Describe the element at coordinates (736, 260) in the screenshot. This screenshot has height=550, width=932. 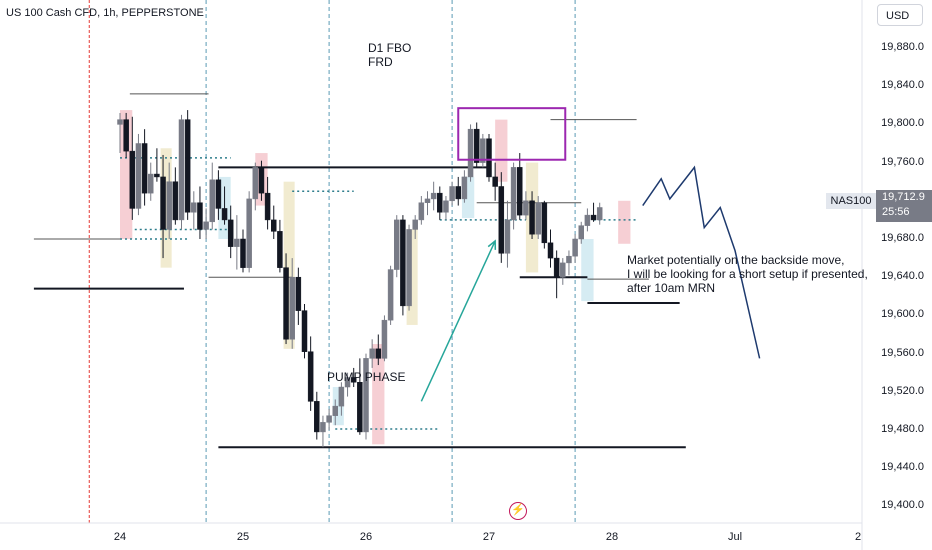
I see `note-line-1: Market potentially on the backside move,` at that location.